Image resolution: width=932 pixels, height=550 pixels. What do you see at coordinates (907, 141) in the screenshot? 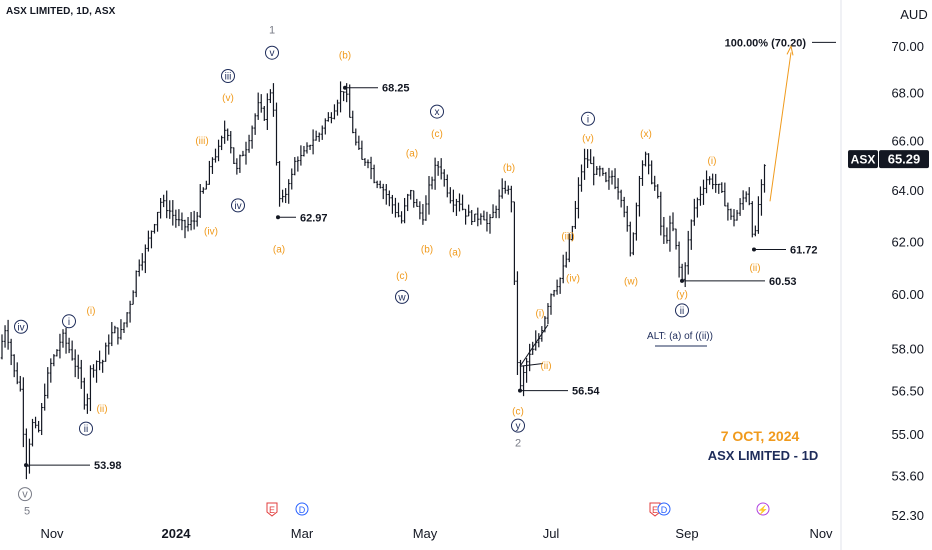
I see `y-tick-label: 66.00` at bounding box center [907, 141].